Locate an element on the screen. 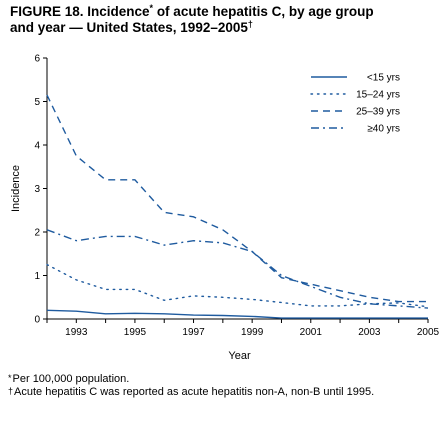  title-footnote-mark-2: † is located at coordinates (250, 24).